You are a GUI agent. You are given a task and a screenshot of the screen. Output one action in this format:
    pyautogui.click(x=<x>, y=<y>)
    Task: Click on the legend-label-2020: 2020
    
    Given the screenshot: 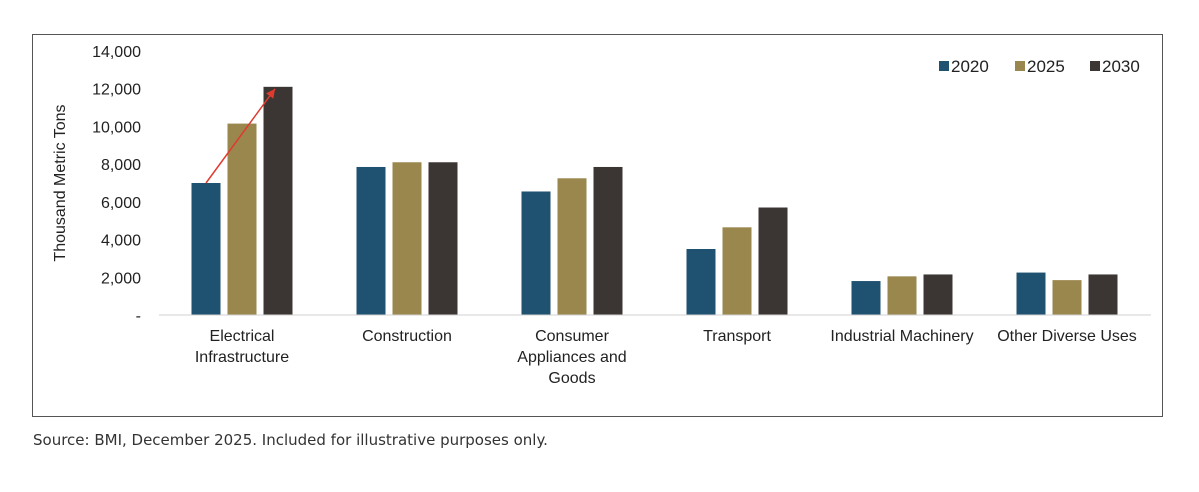 What is the action you would take?
    pyautogui.click(x=970, y=66)
    